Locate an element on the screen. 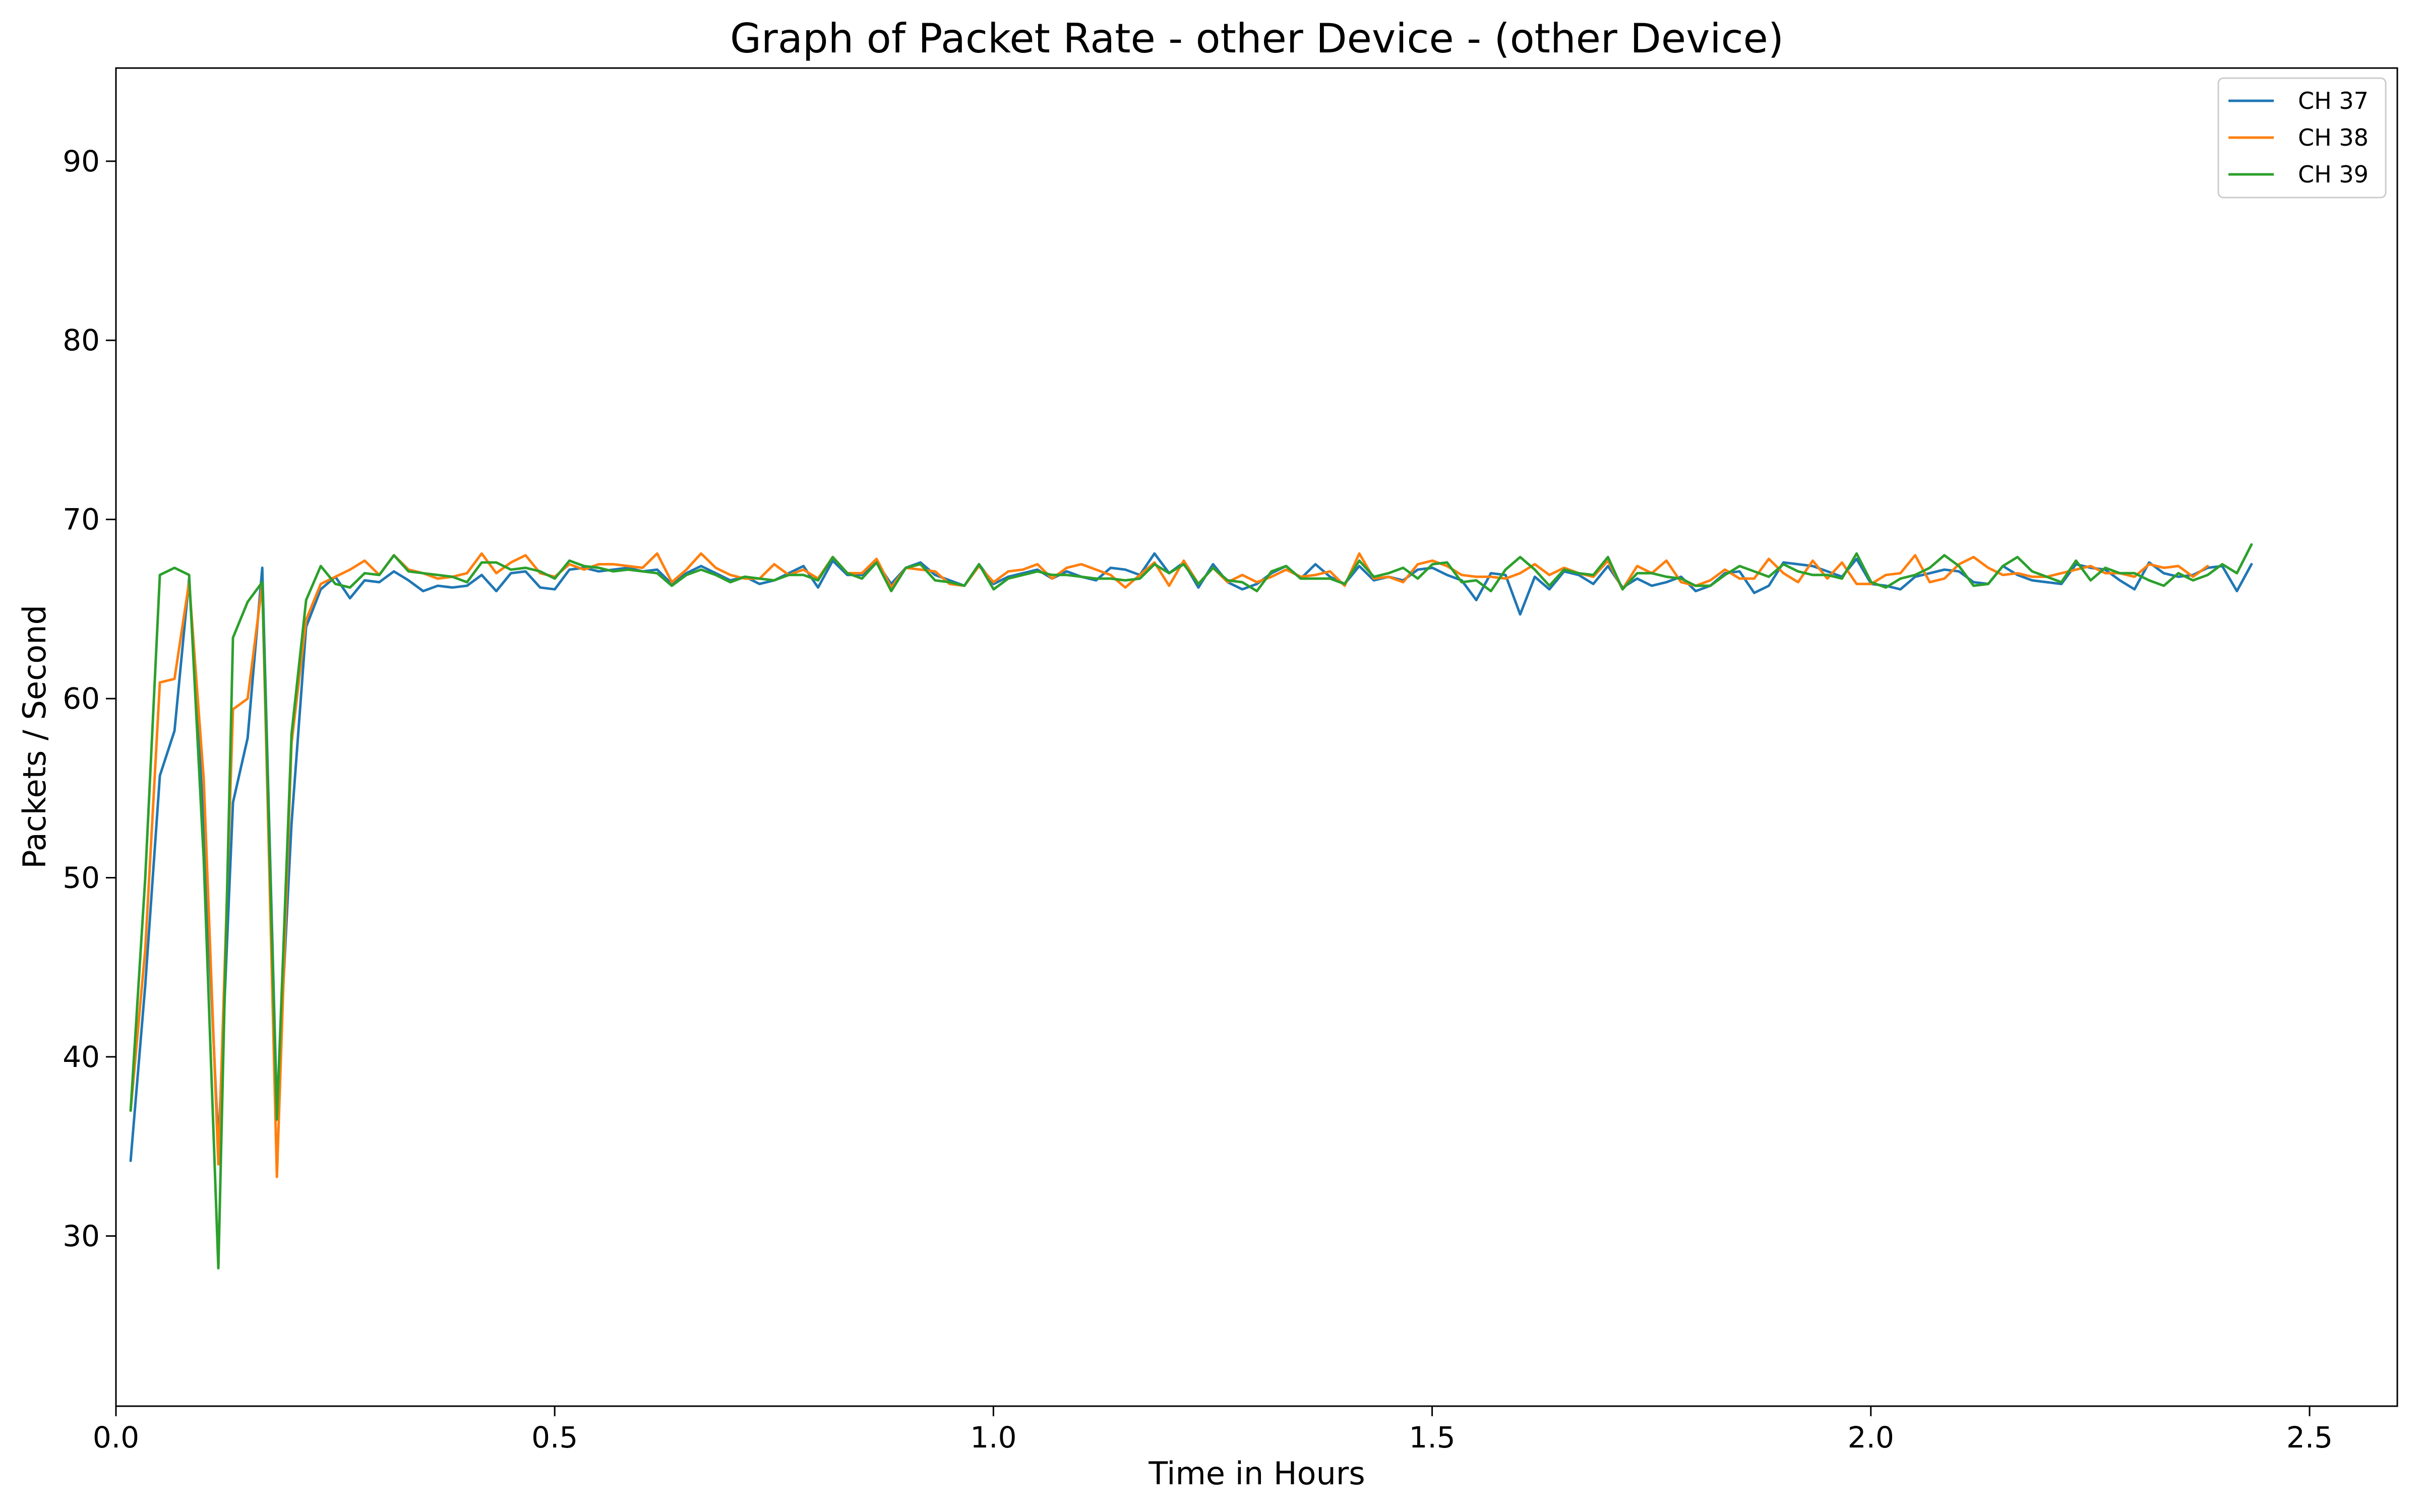  x-tick-label: 2.0 is located at coordinates (1871, 1437).